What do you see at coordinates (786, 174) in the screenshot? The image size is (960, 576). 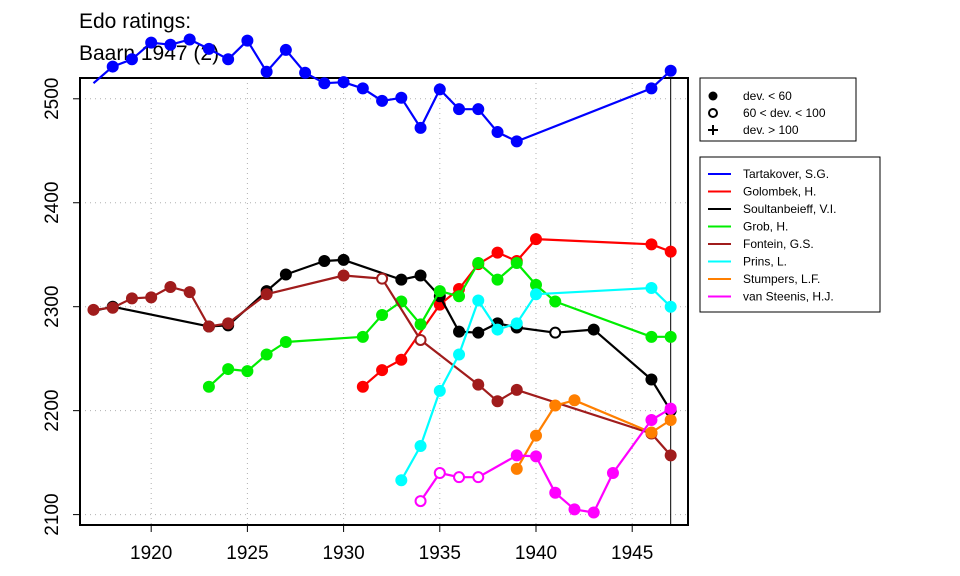 I see `legend-label: Tartakover, S.G.` at bounding box center [786, 174].